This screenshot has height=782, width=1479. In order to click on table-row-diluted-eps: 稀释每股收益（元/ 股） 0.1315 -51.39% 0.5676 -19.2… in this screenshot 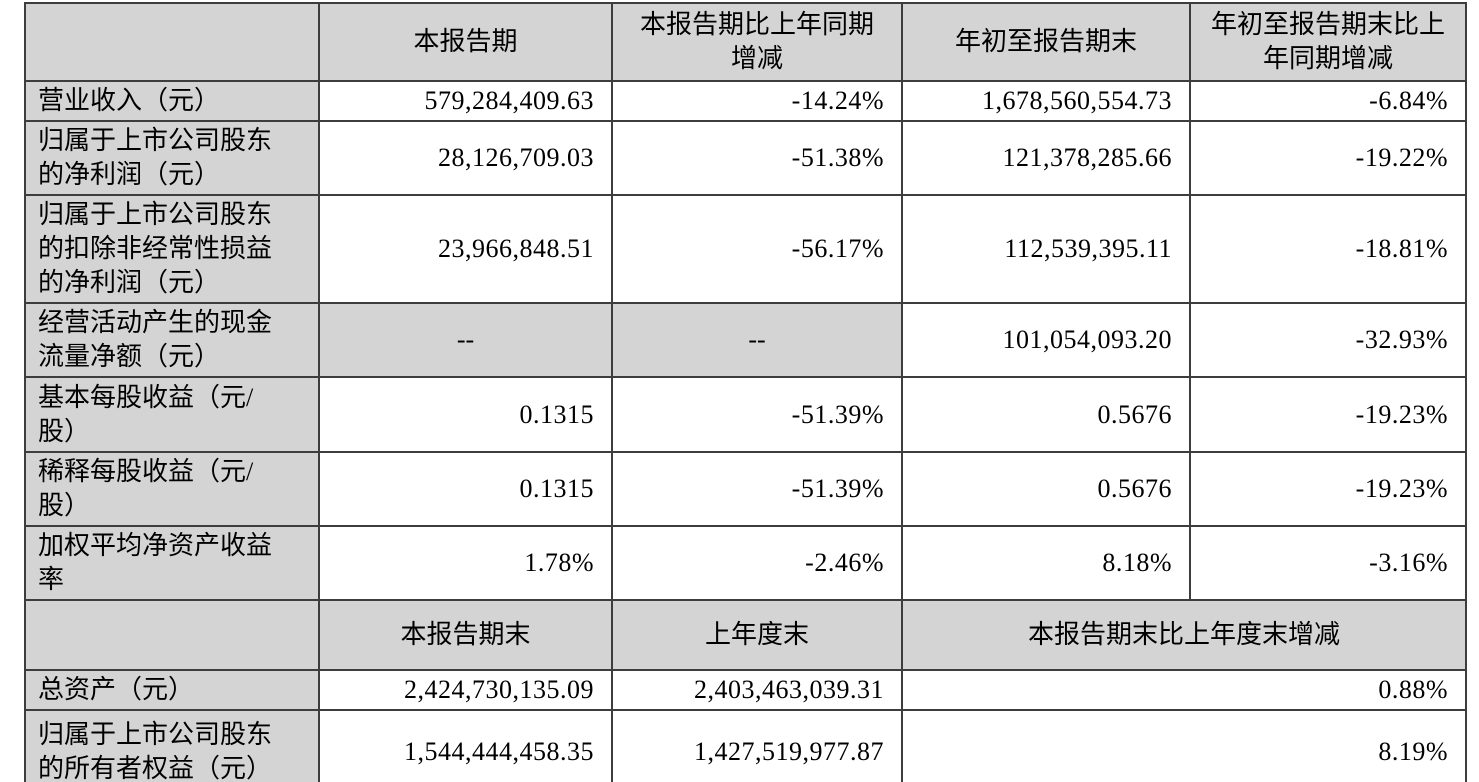, I will do `click(745, 489)`.